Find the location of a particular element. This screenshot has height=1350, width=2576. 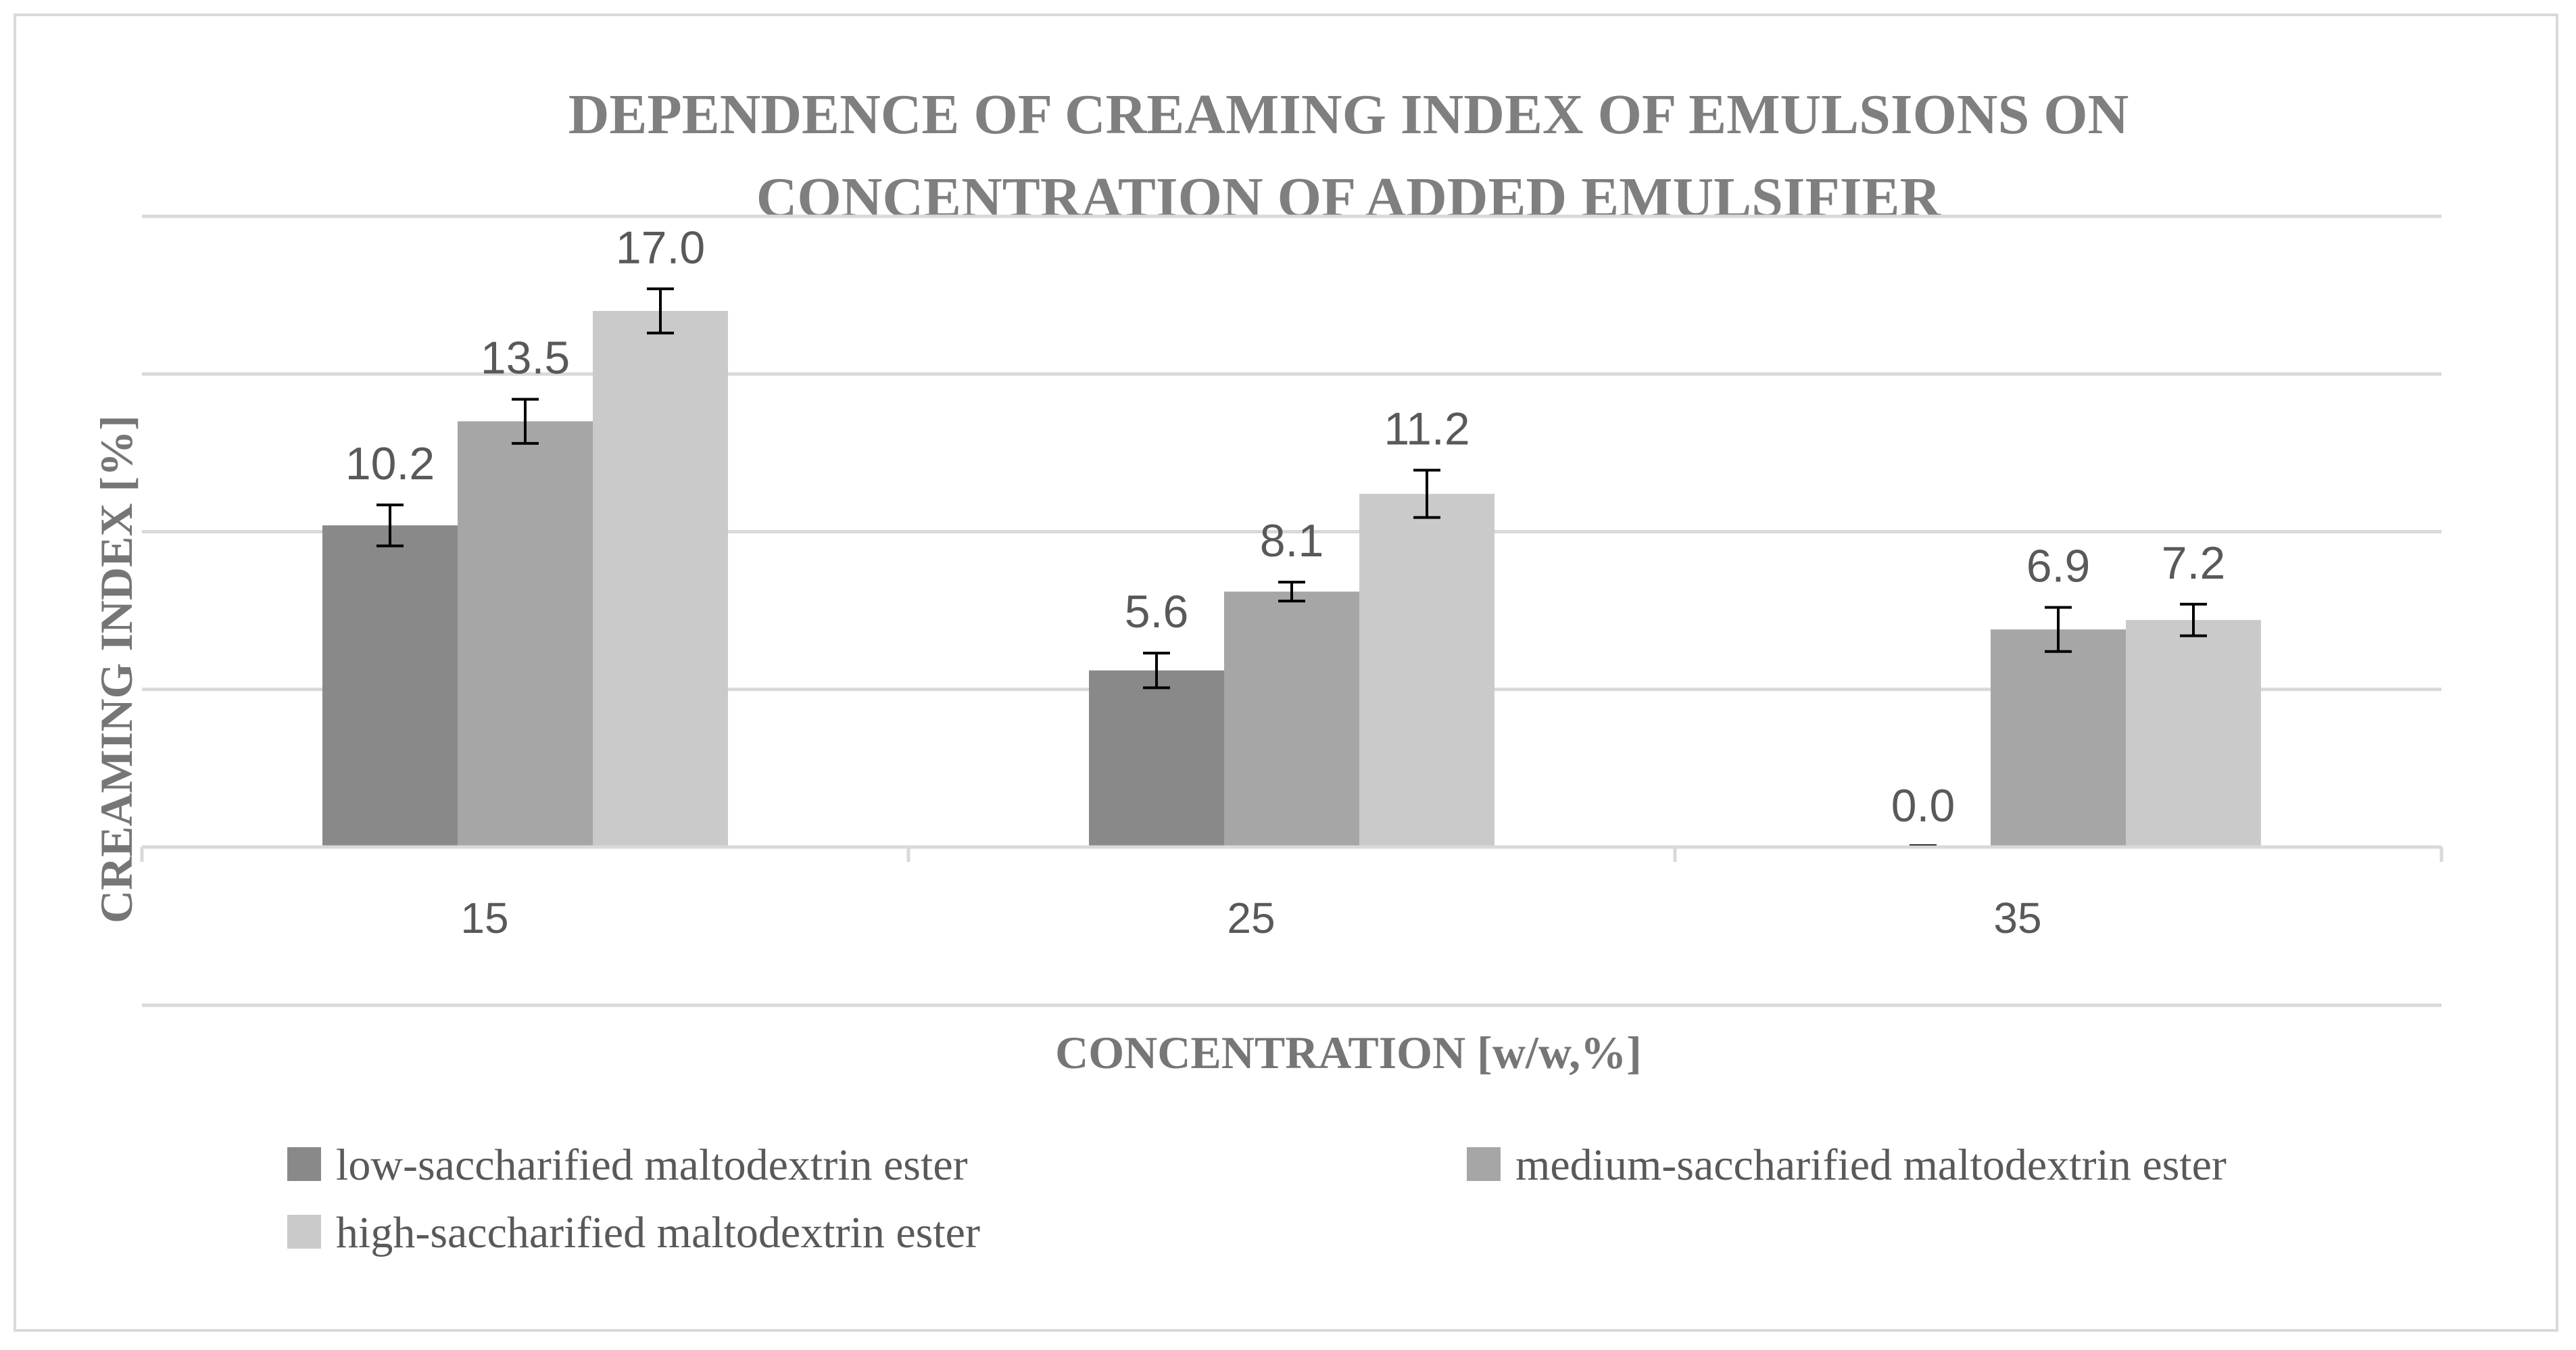

x-tick-label-2: 35 is located at coordinates (2017, 918).